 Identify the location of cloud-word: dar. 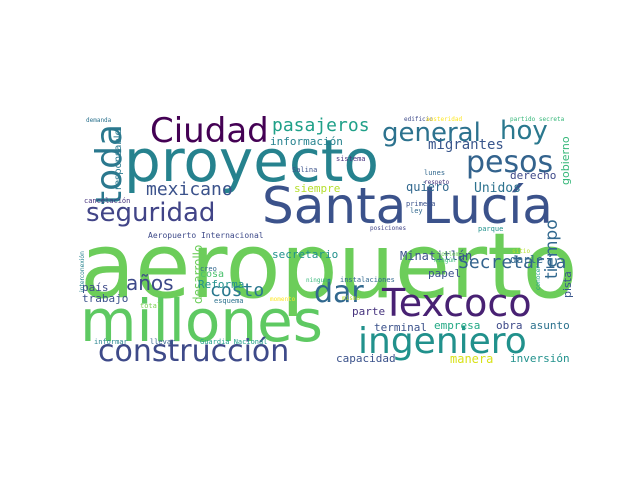
(339, 292).